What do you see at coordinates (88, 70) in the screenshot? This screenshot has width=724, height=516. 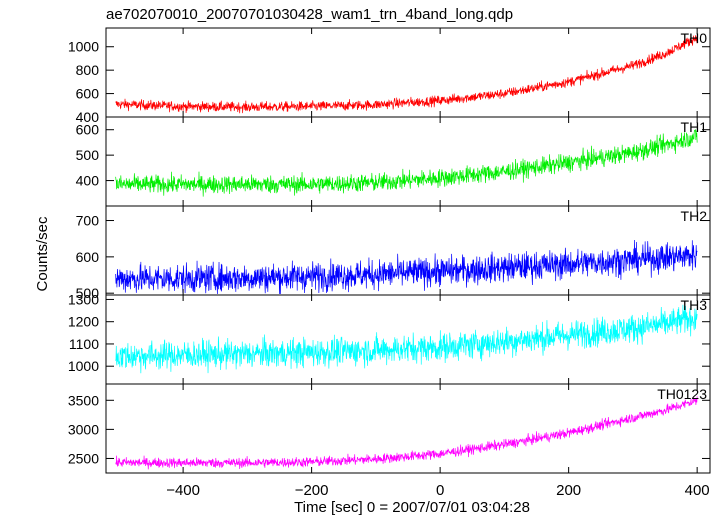 I see `y-tick-label: 800` at bounding box center [88, 70].